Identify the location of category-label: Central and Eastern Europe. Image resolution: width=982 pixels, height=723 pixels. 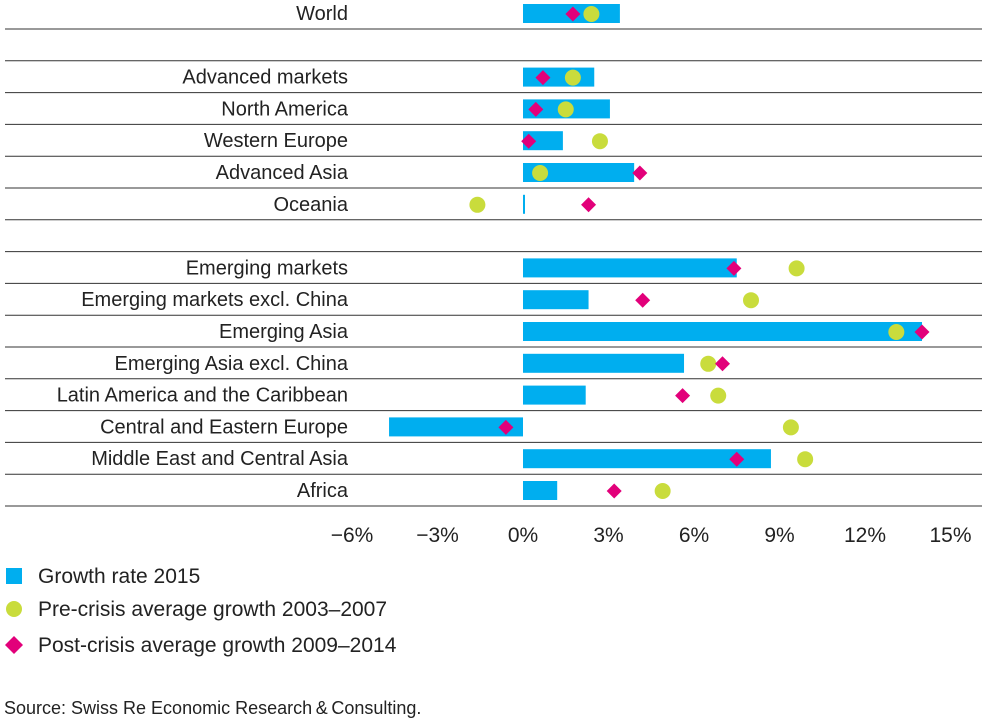
(224, 427).